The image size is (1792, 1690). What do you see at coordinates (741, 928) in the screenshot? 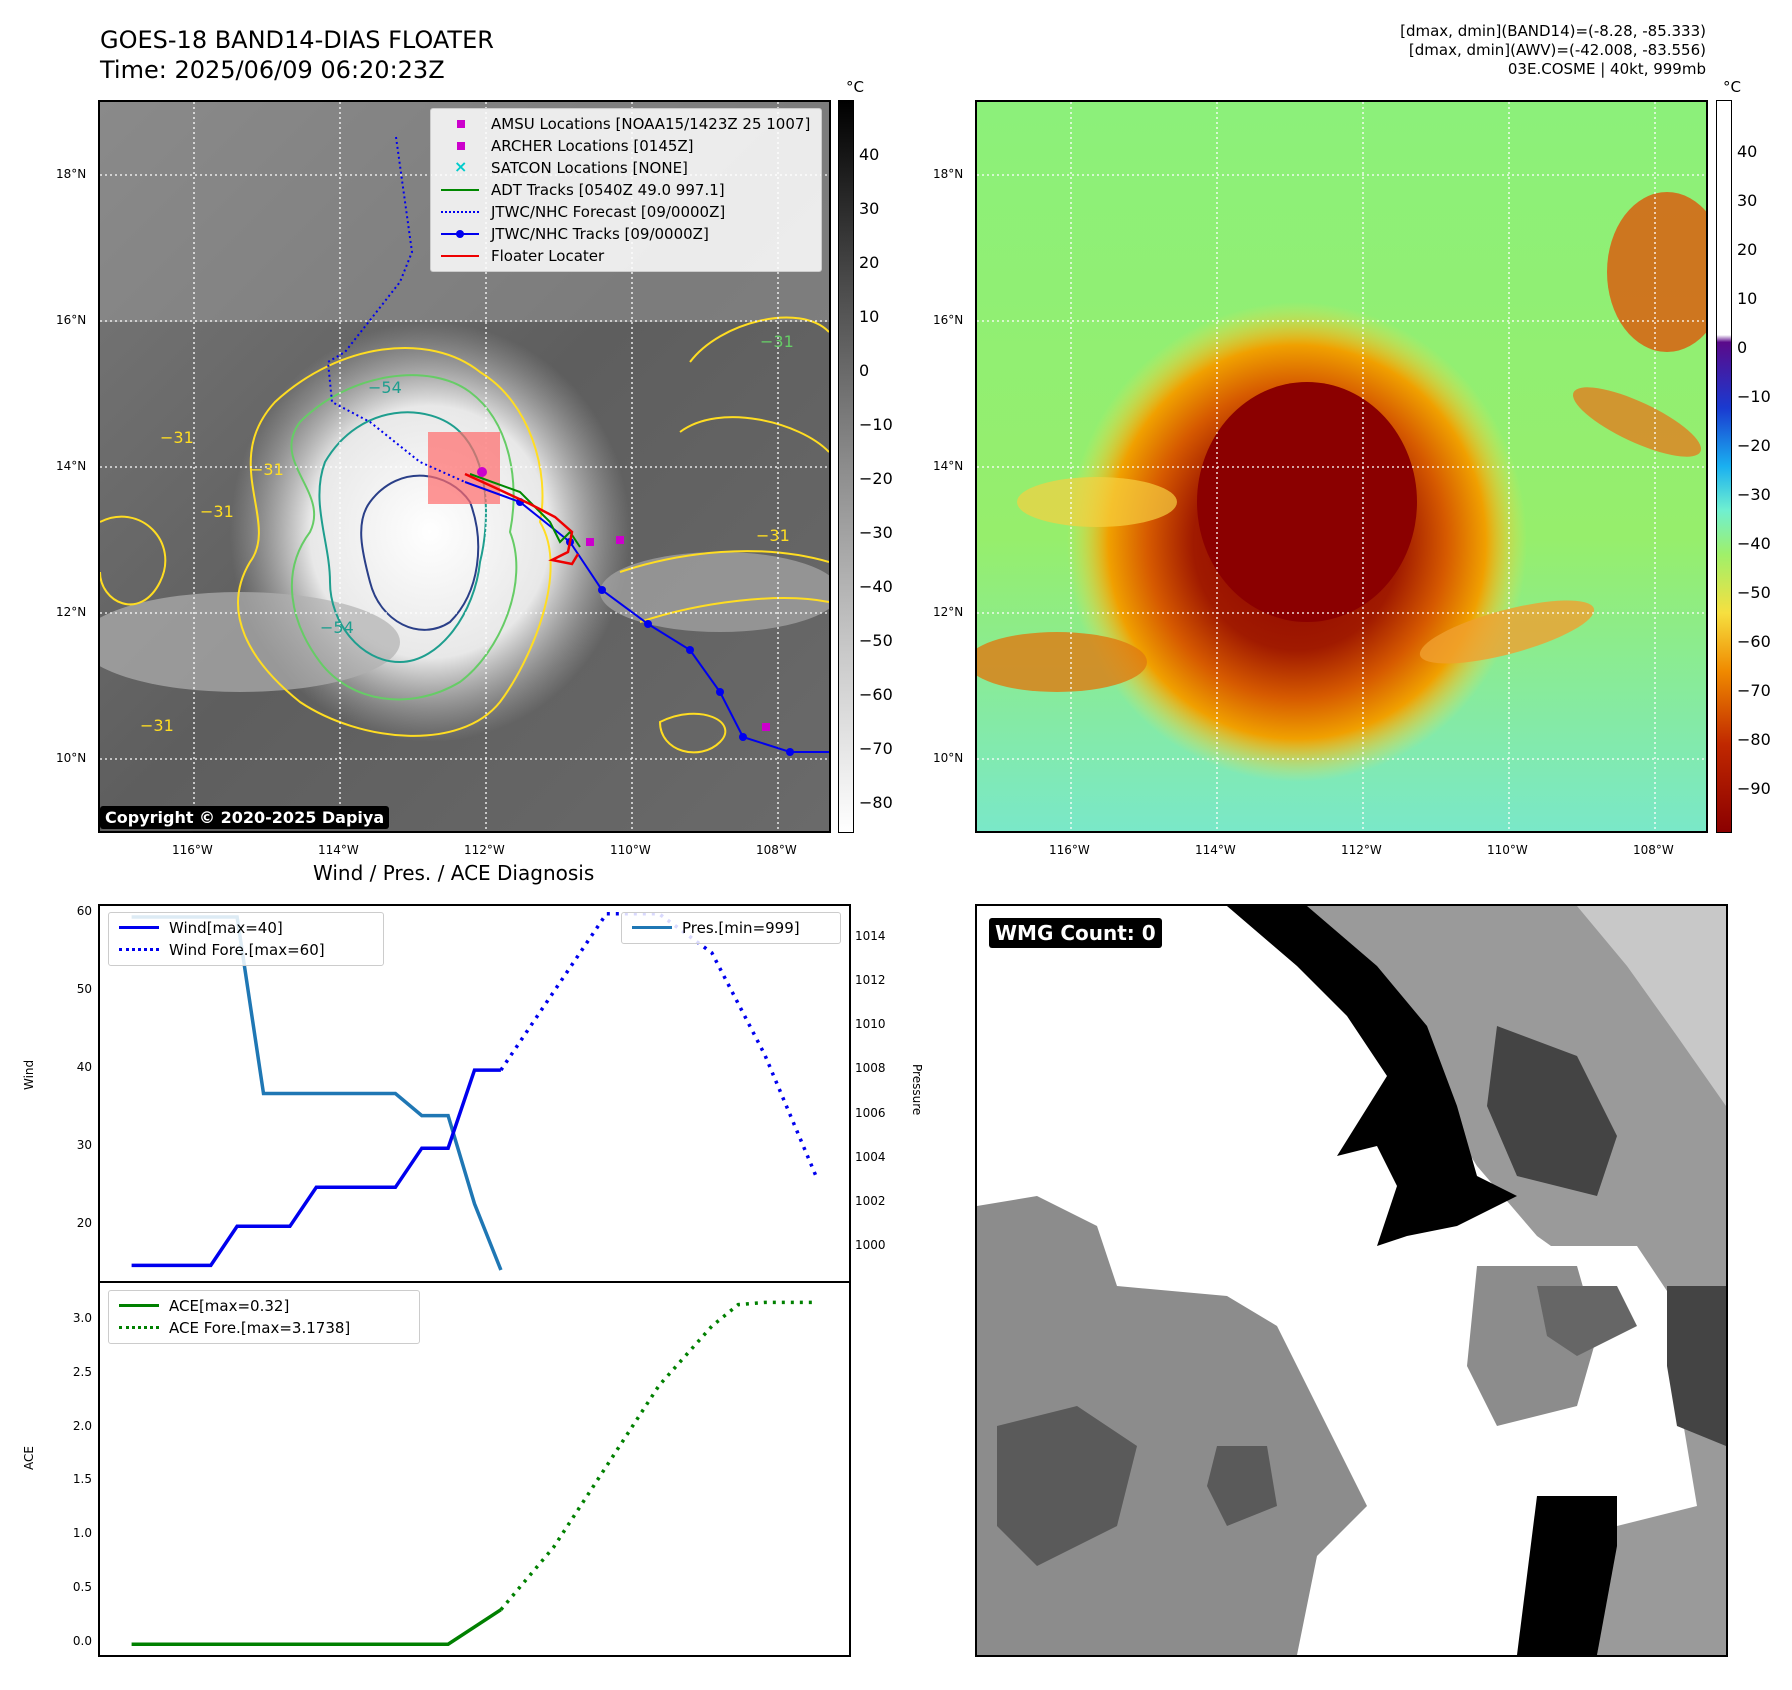
I see `legend-label: Pres.[min=999]` at bounding box center [741, 928].